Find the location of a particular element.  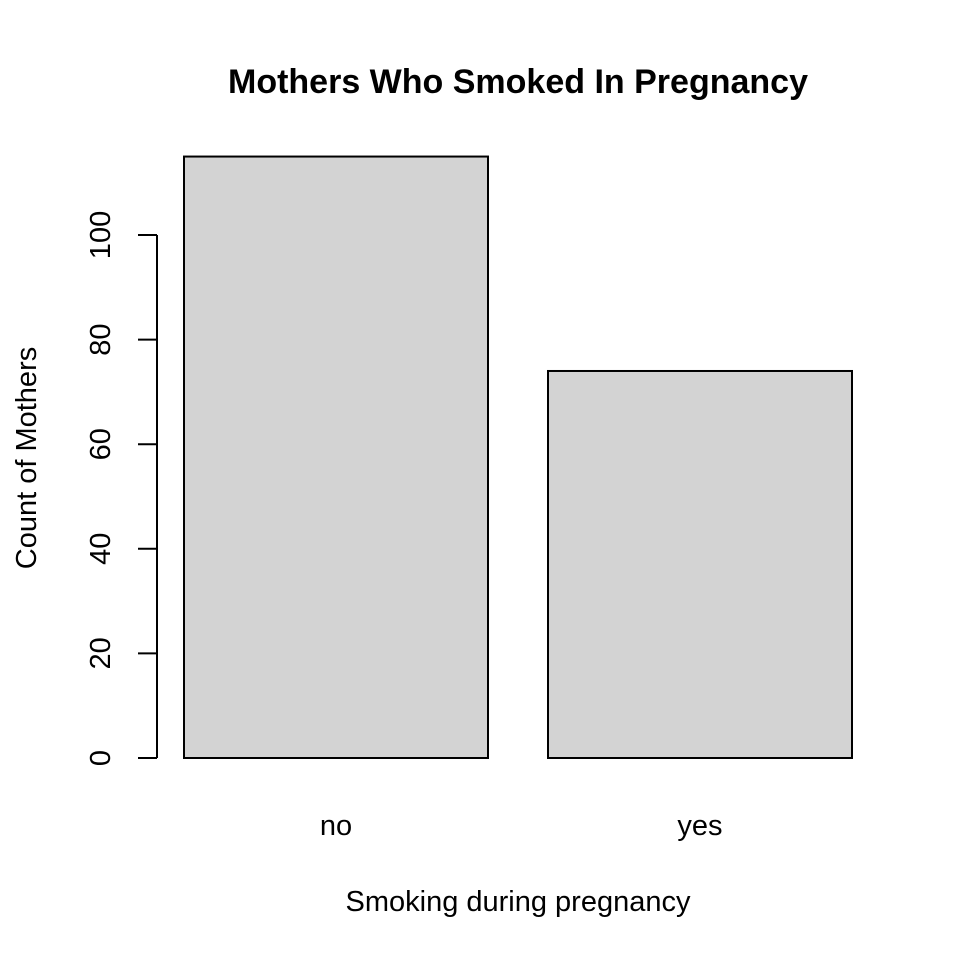

y-axis-label: Count of Mothers is located at coordinates (27, 458).